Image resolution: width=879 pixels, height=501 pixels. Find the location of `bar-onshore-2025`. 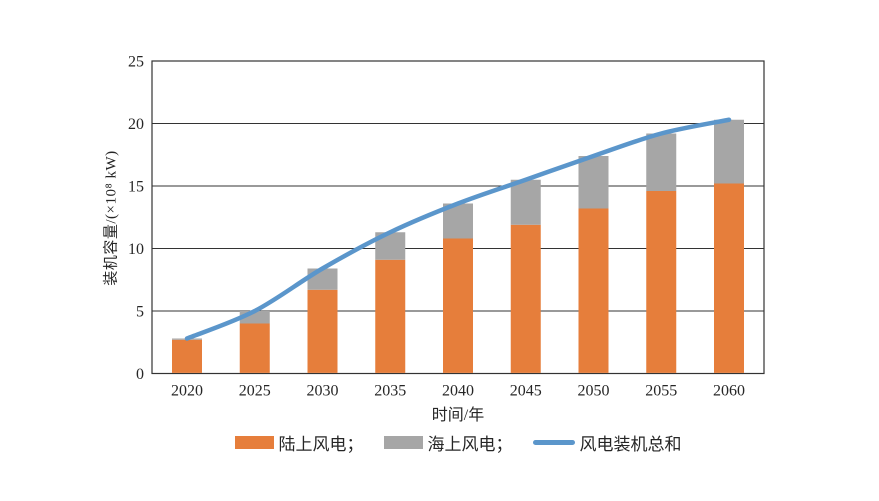

bar-onshore-2025 is located at coordinates (254, 348).